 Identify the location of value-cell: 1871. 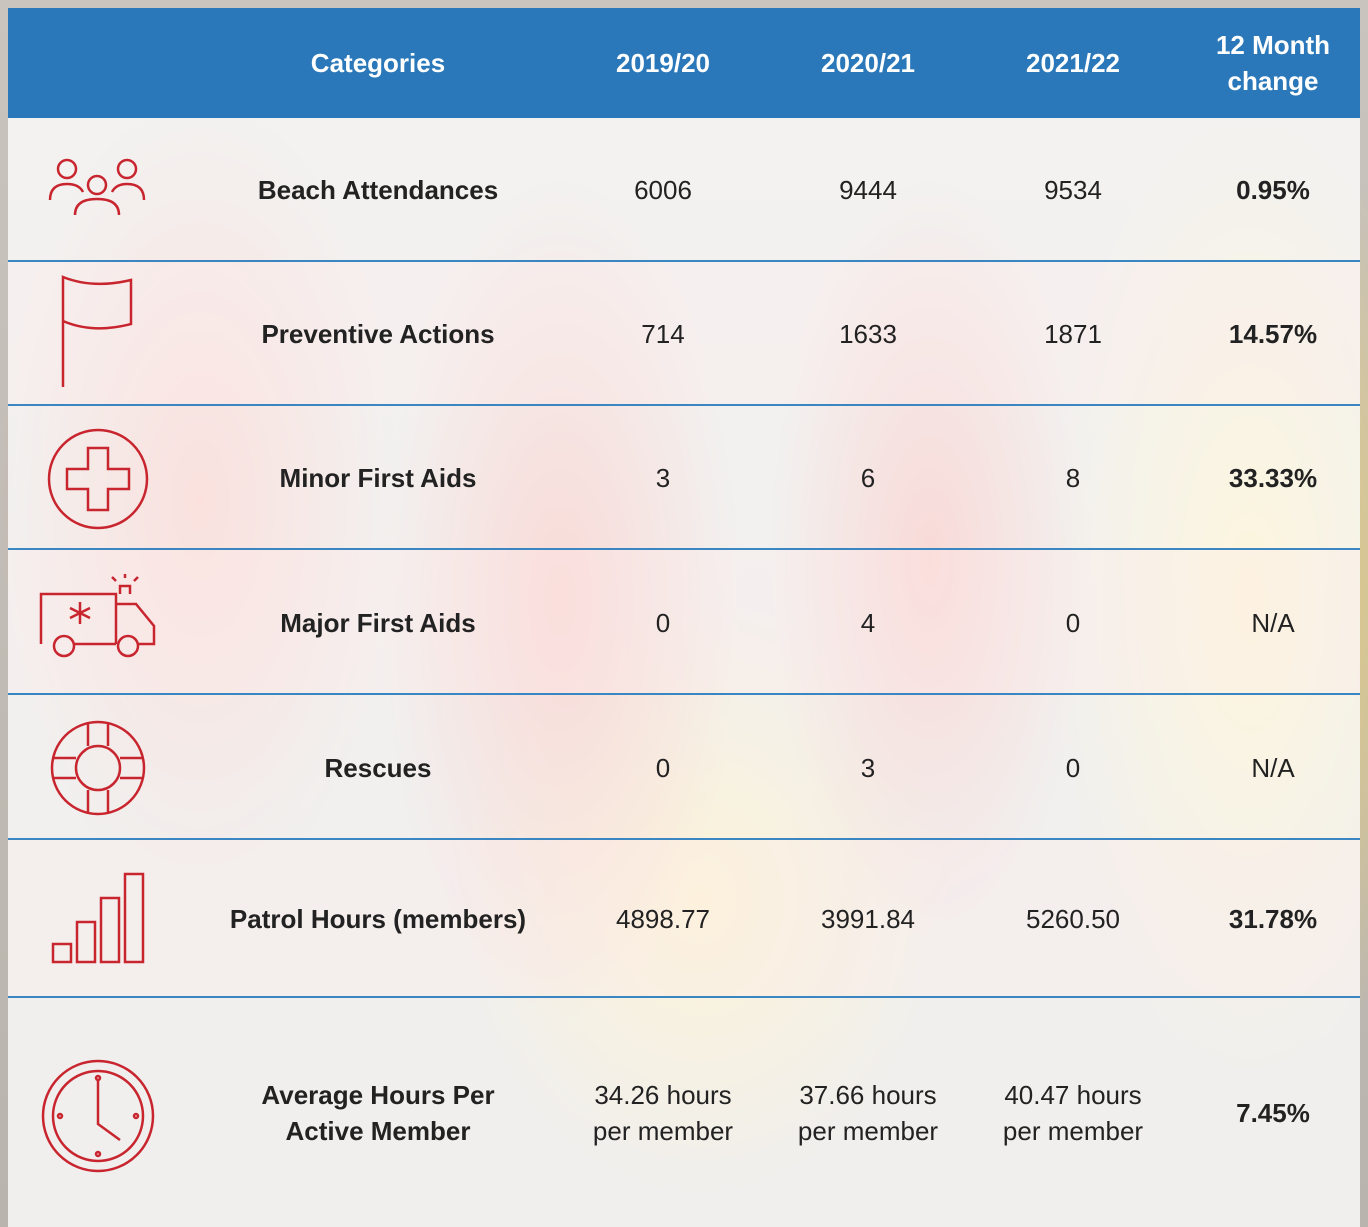
(1073, 334).